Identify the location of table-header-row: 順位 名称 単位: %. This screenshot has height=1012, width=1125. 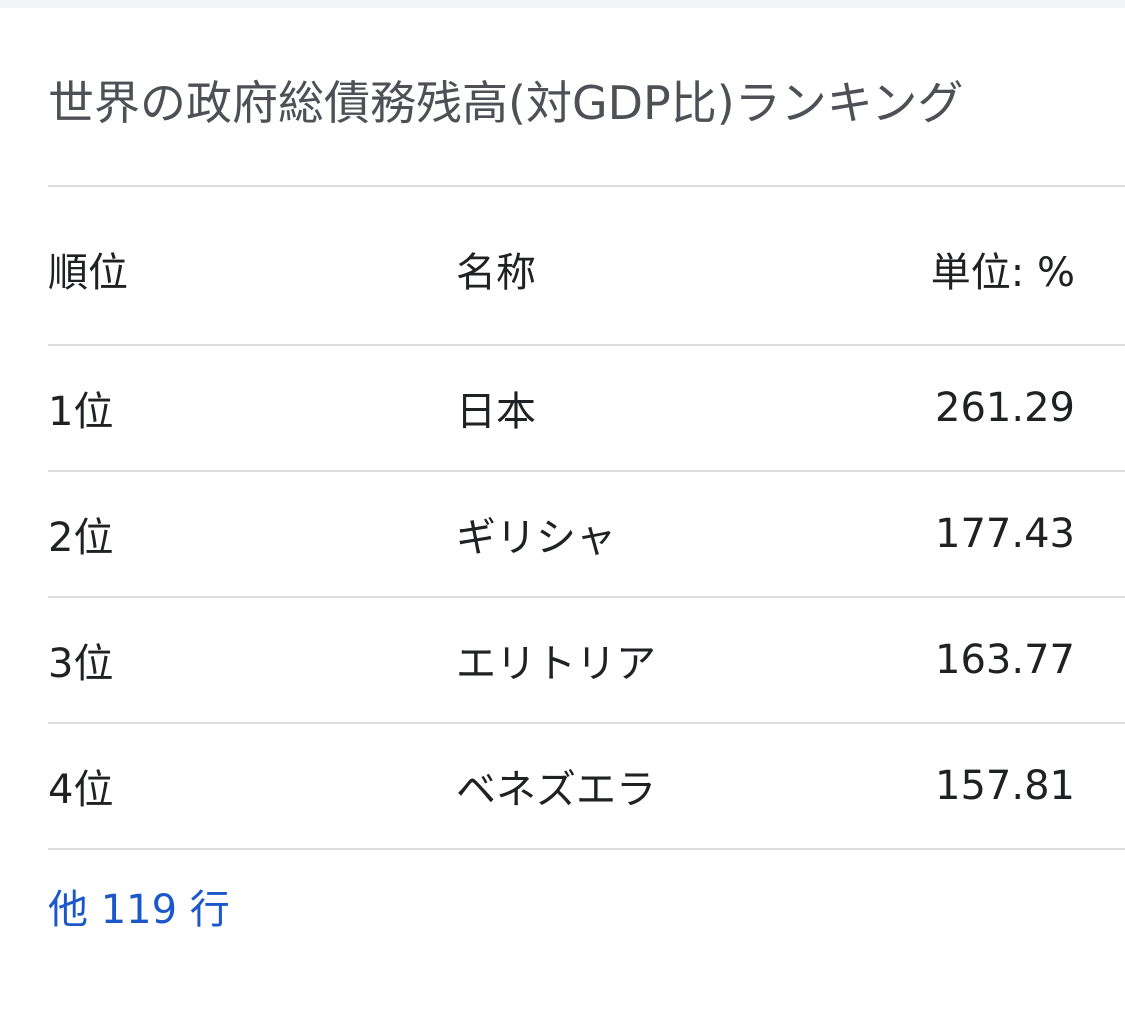
(586, 269).